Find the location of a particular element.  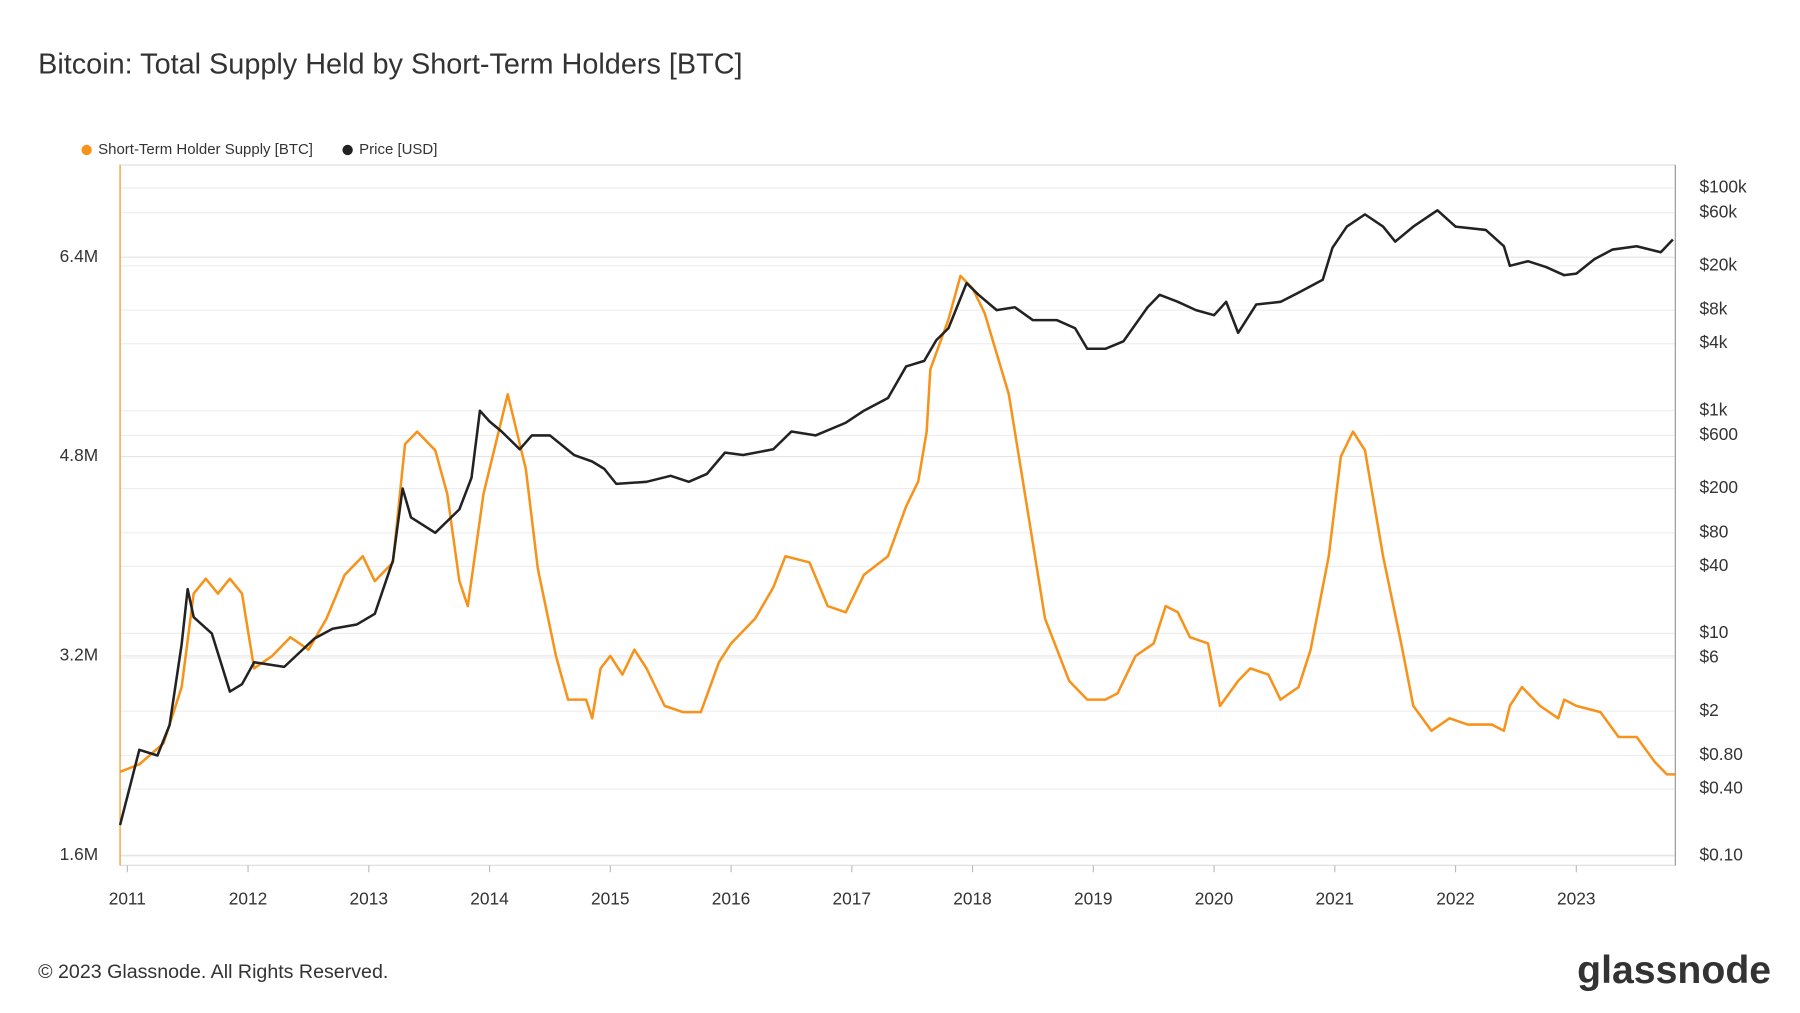

legend-label: Price [USD] is located at coordinates (398, 149).